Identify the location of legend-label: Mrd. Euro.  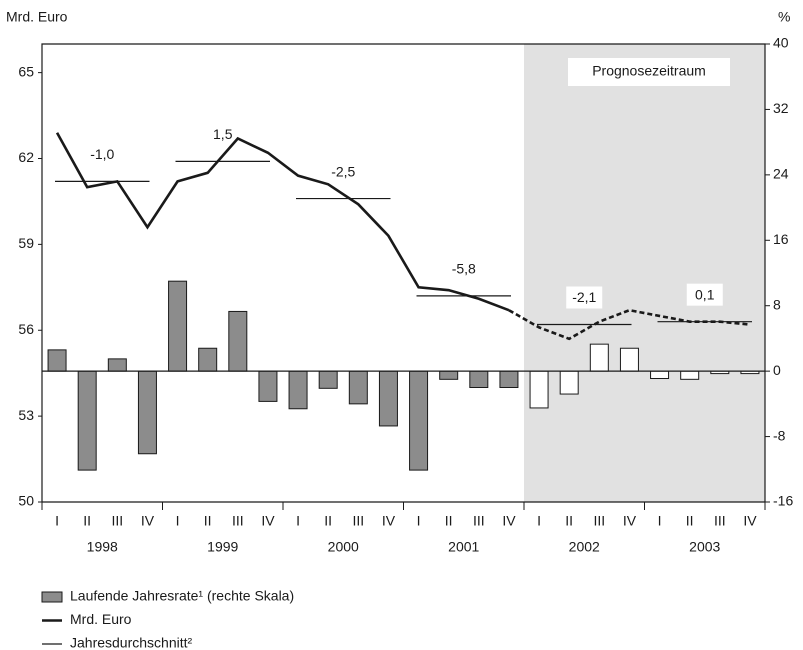
(101, 619).